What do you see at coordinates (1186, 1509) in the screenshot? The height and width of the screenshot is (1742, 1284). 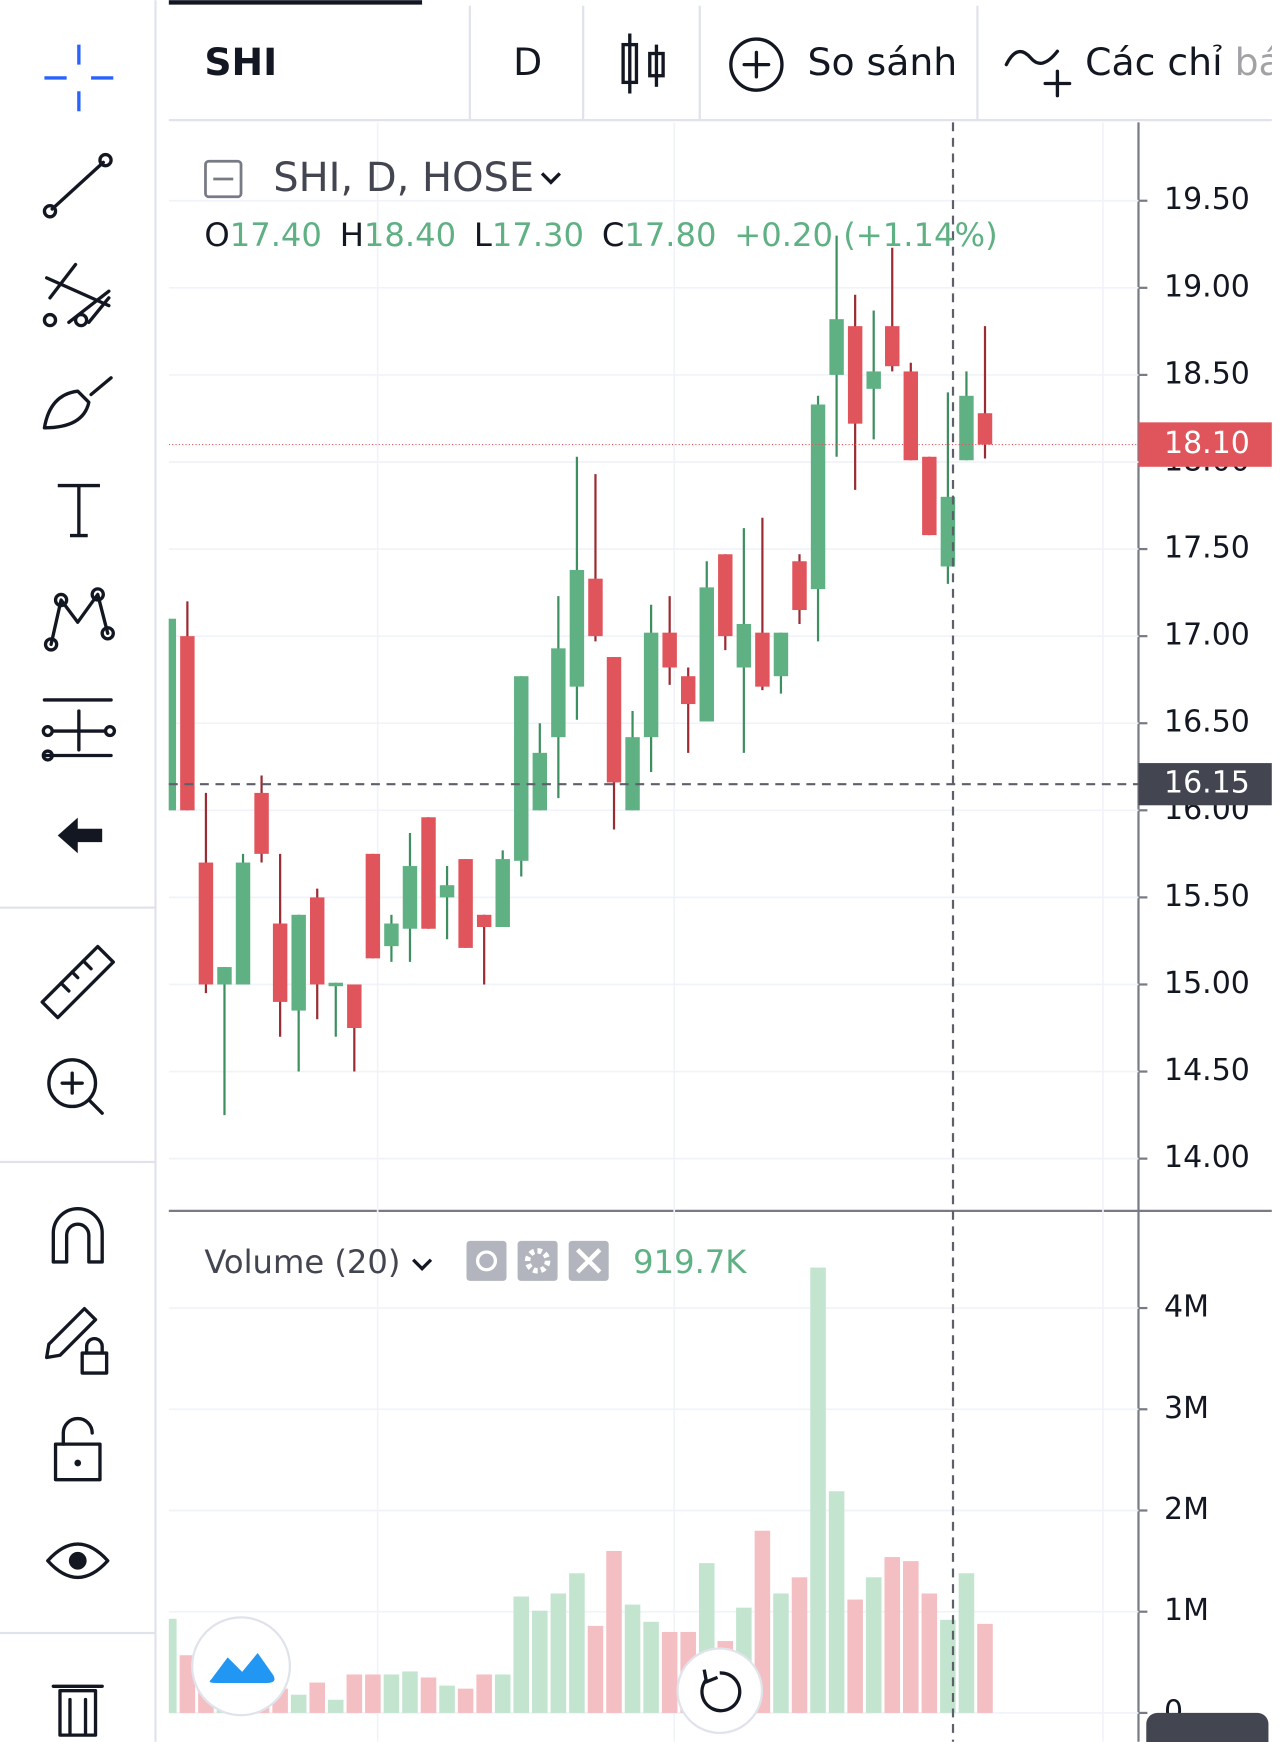 I see `y-tick-label: 2M` at bounding box center [1186, 1509].